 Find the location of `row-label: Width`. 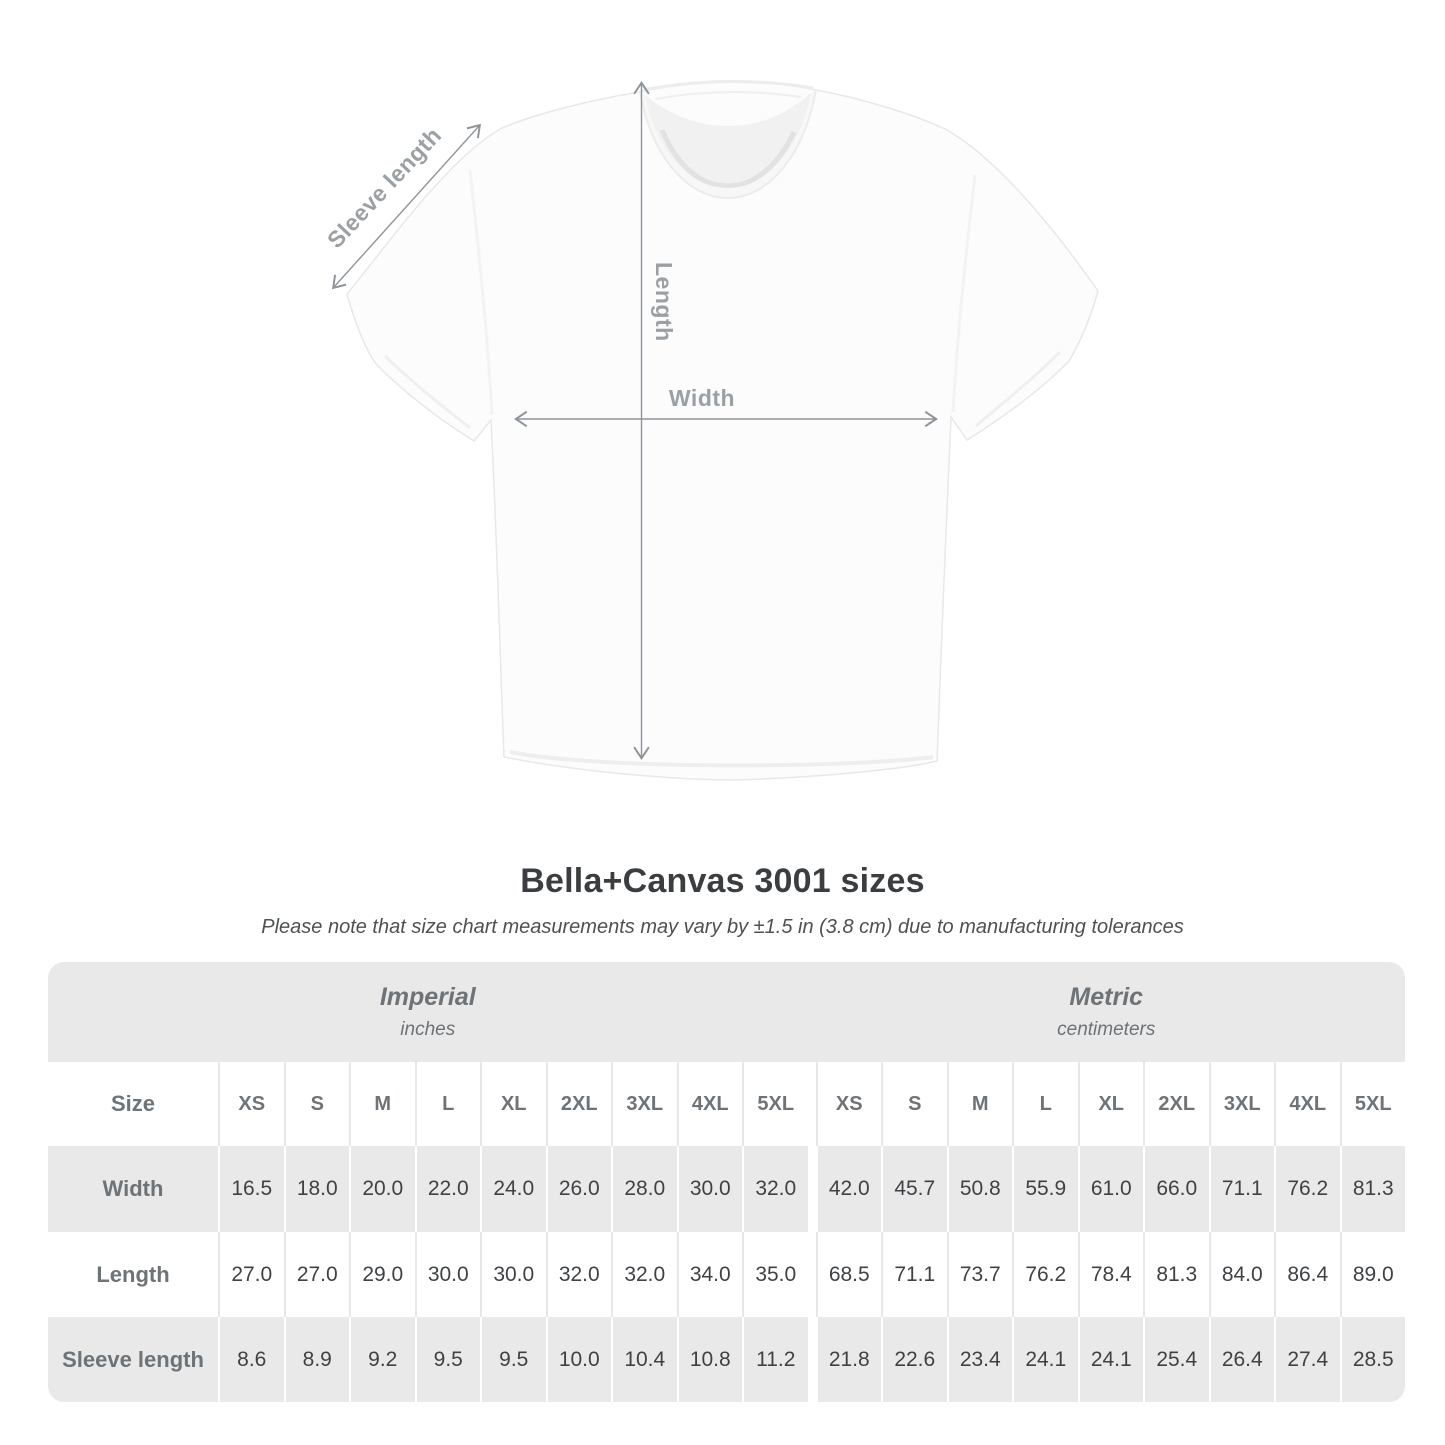

row-label: Width is located at coordinates (133, 1189).